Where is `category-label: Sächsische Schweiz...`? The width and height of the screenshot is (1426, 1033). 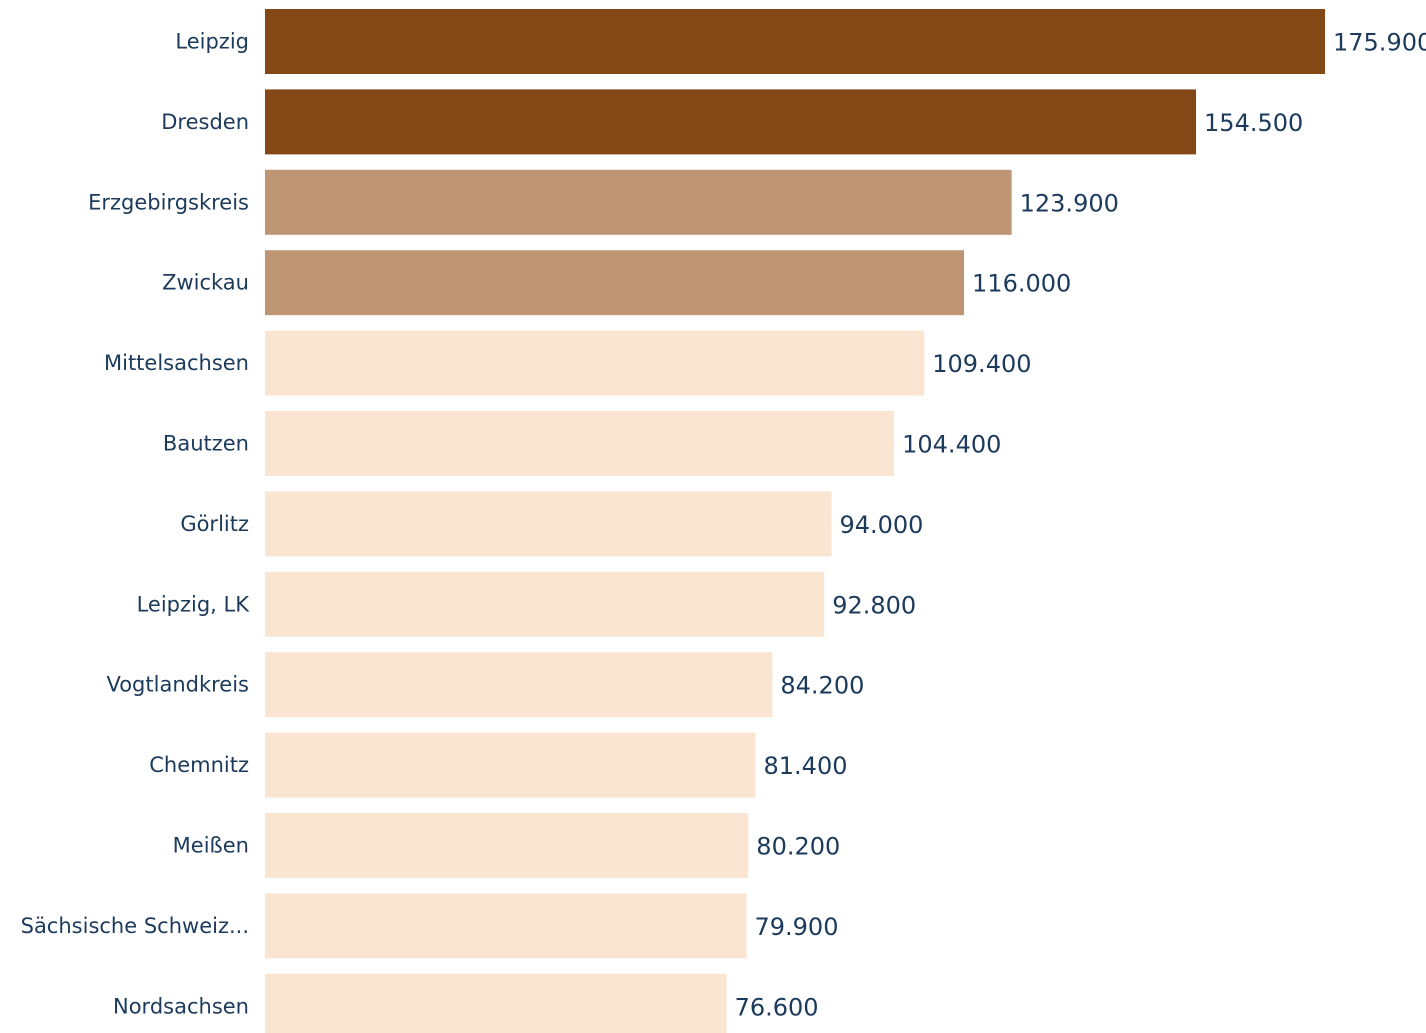 category-label: Sächsische Schweiz... is located at coordinates (135, 926).